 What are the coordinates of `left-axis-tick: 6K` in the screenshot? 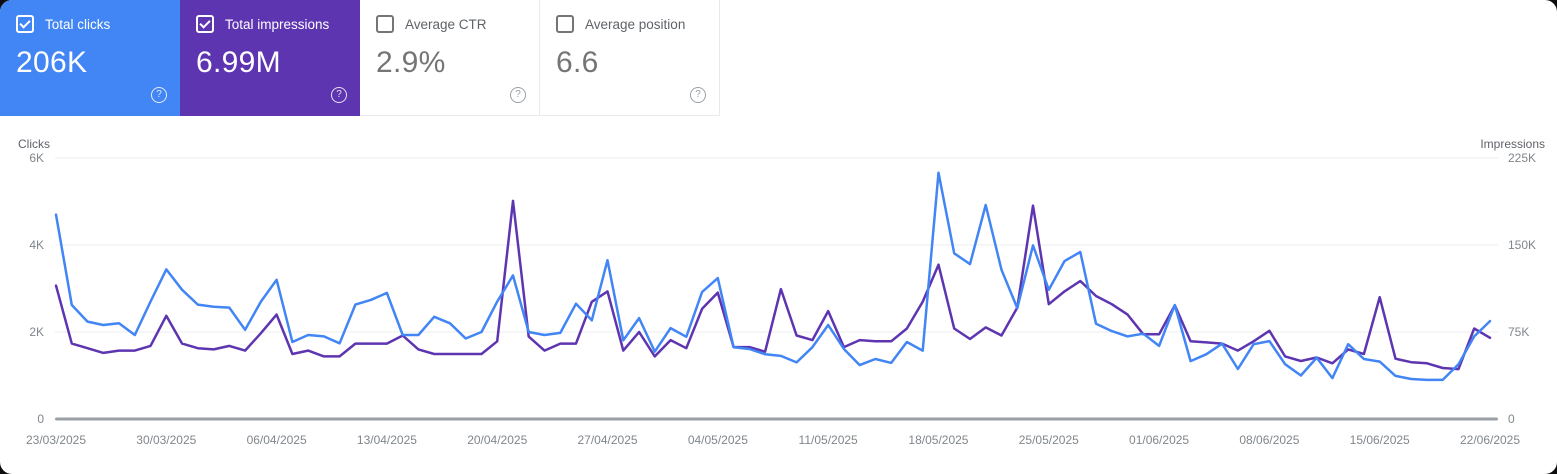 It's located at (36, 158).